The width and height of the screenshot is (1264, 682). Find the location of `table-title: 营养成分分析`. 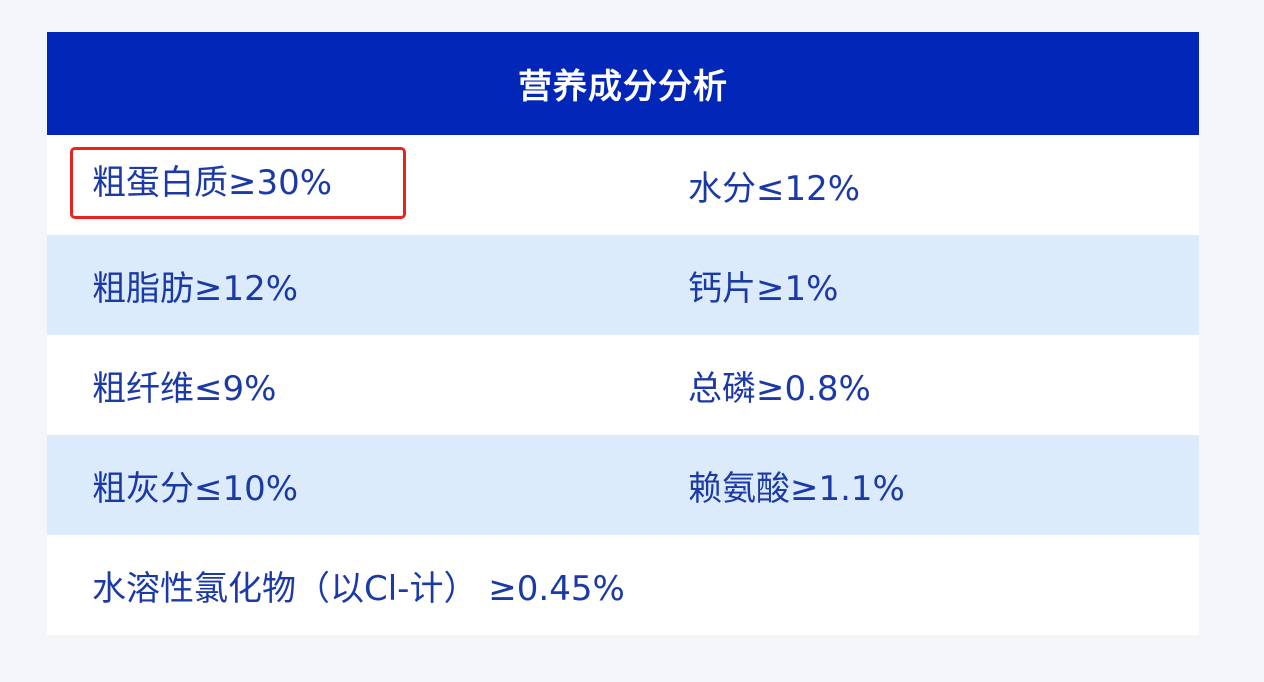

table-title: 营养成分分析 is located at coordinates (623, 83).